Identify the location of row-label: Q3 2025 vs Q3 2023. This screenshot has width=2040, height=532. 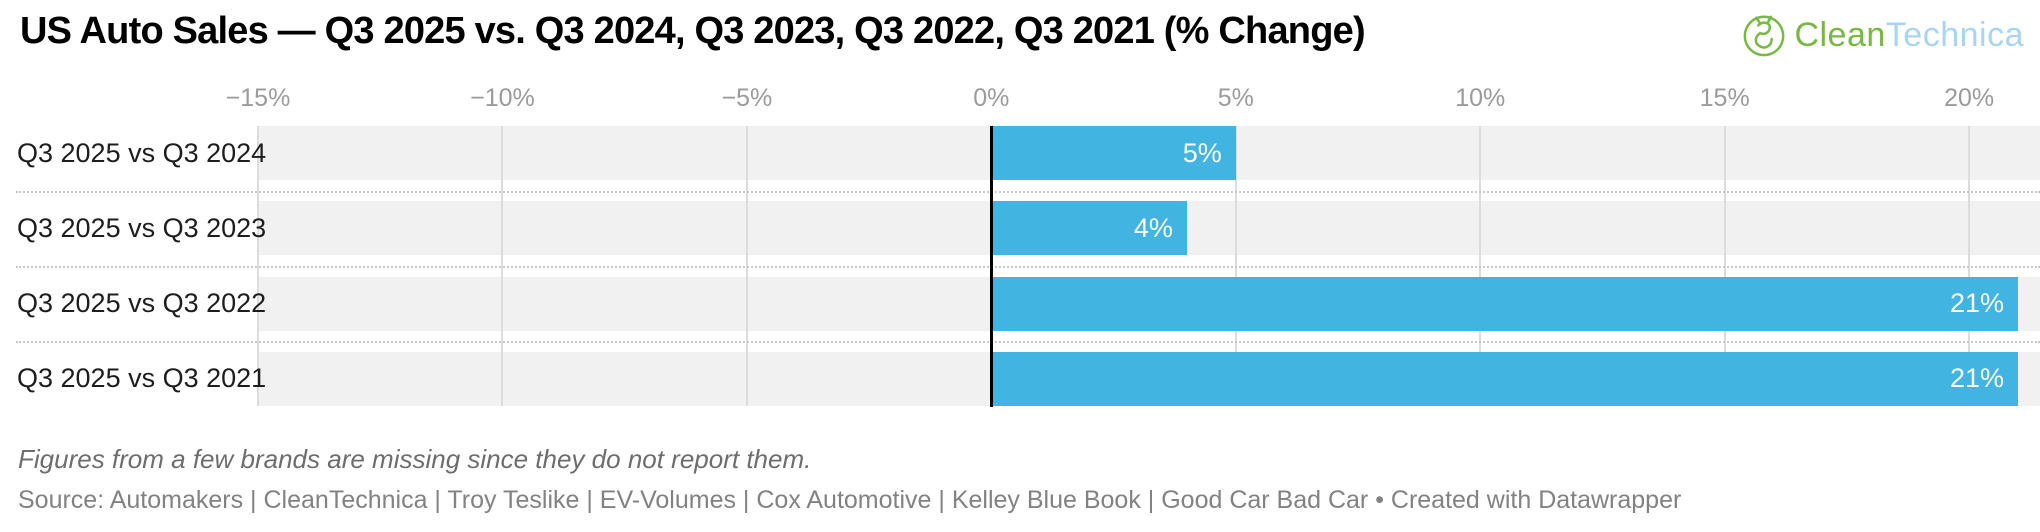
(142, 227).